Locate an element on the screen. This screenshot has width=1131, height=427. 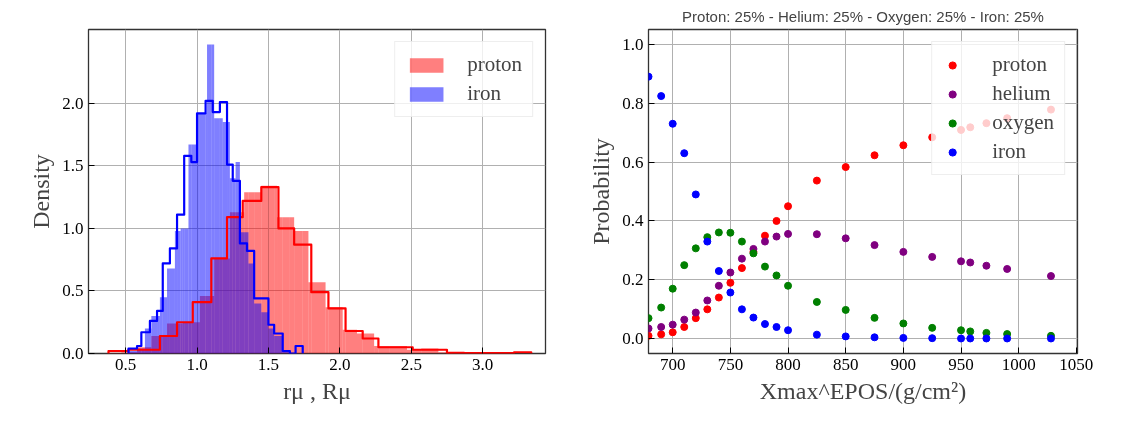
y-tick-label: 0.8 is located at coordinates (633, 103).